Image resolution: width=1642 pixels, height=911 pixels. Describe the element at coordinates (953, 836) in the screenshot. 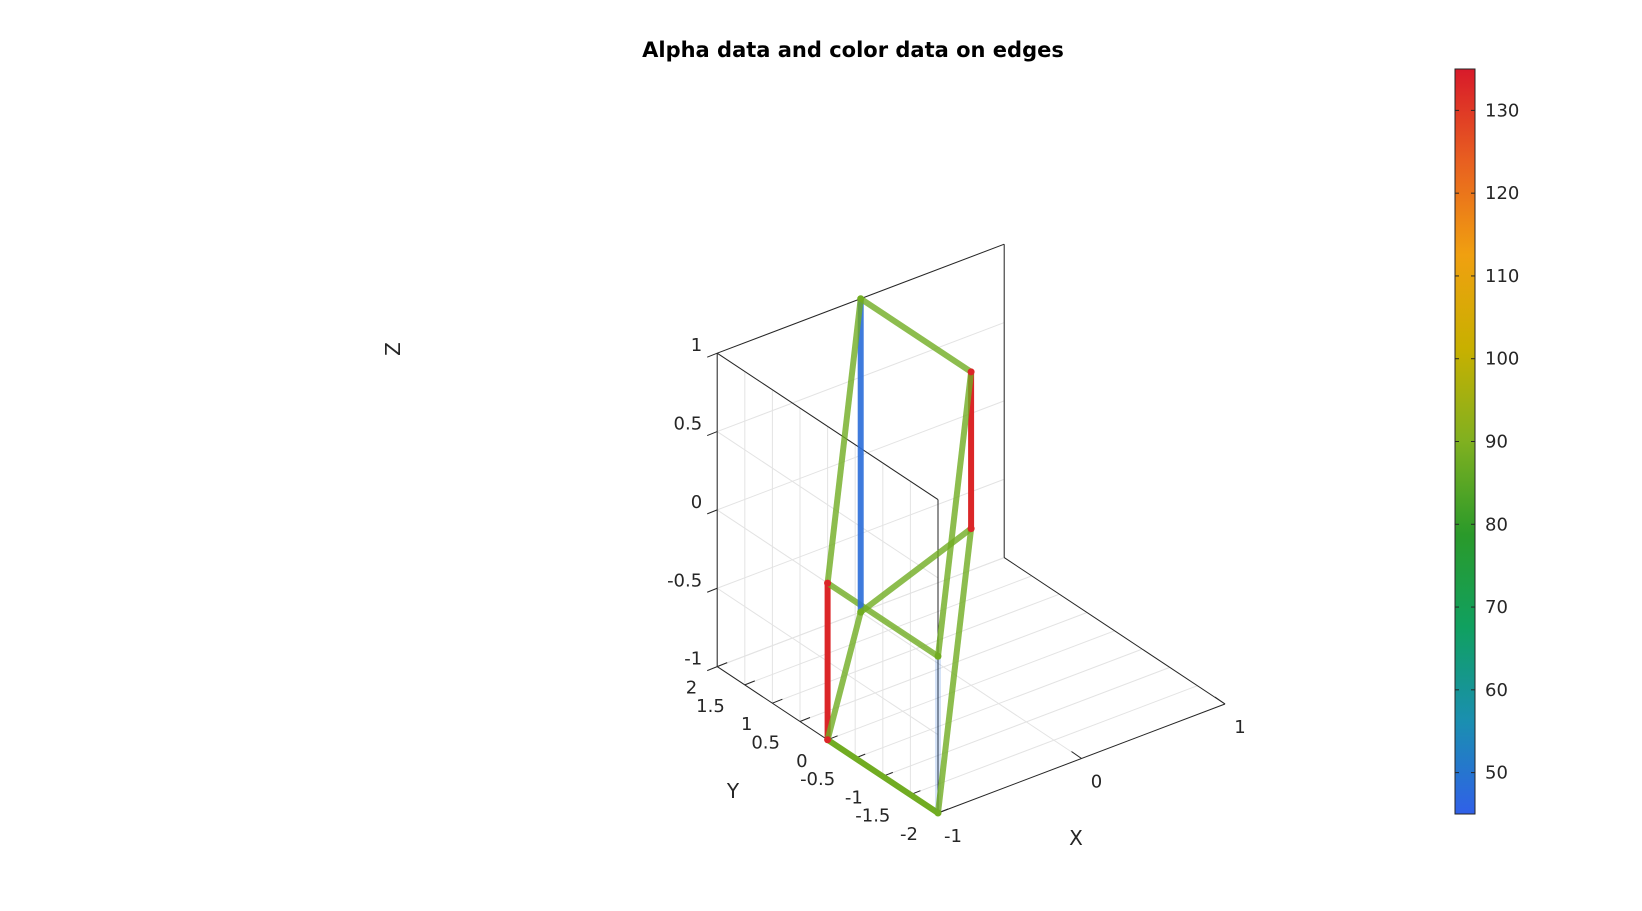

I see `x-tick-label: -1` at that location.